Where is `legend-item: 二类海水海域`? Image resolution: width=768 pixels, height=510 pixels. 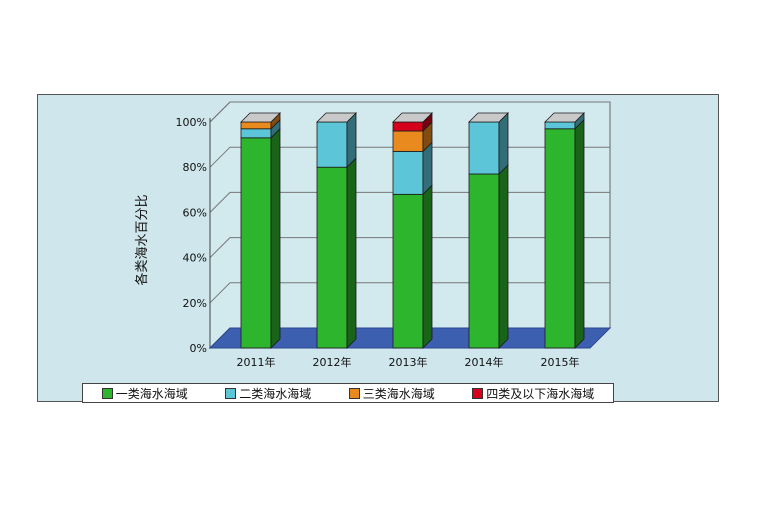
legend-item: 二类海水海域 is located at coordinates (268, 393).